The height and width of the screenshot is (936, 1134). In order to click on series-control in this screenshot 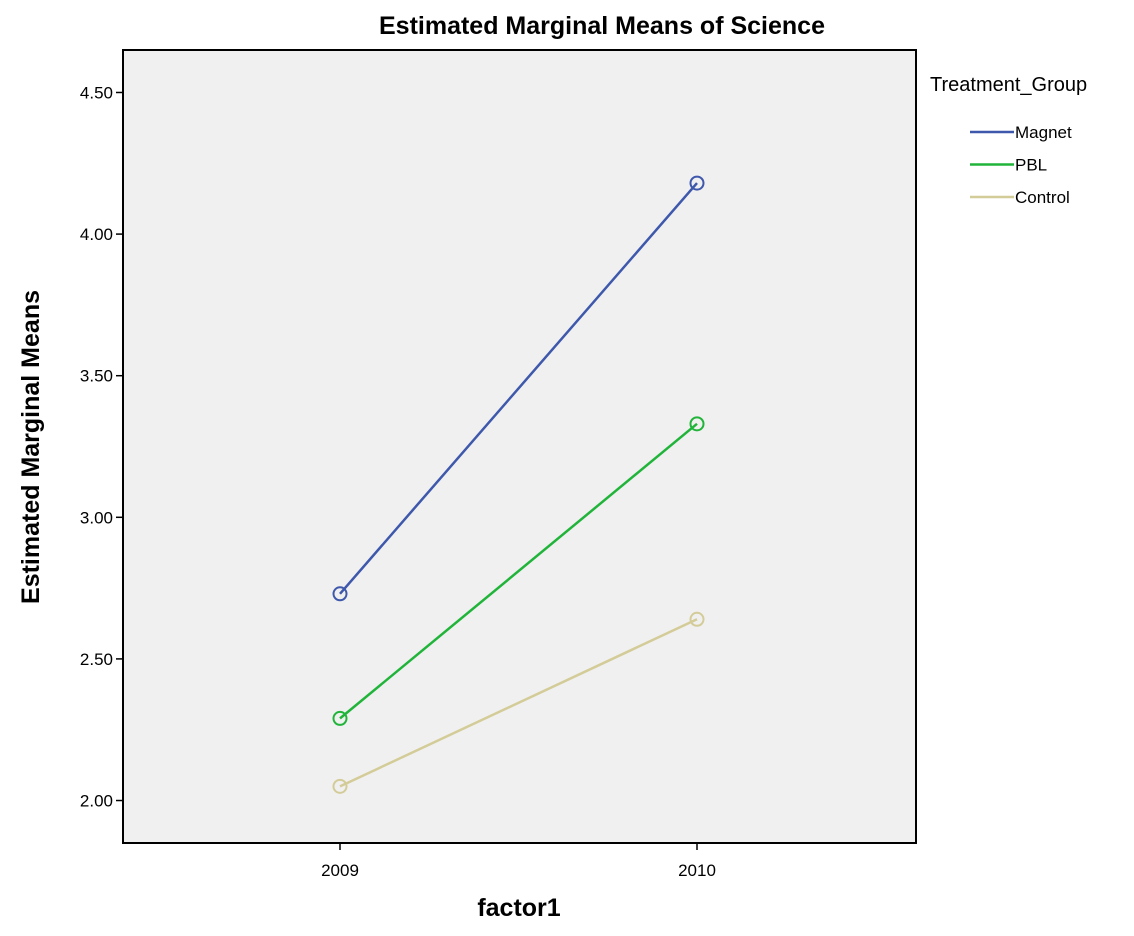, I will do `click(518, 702)`.